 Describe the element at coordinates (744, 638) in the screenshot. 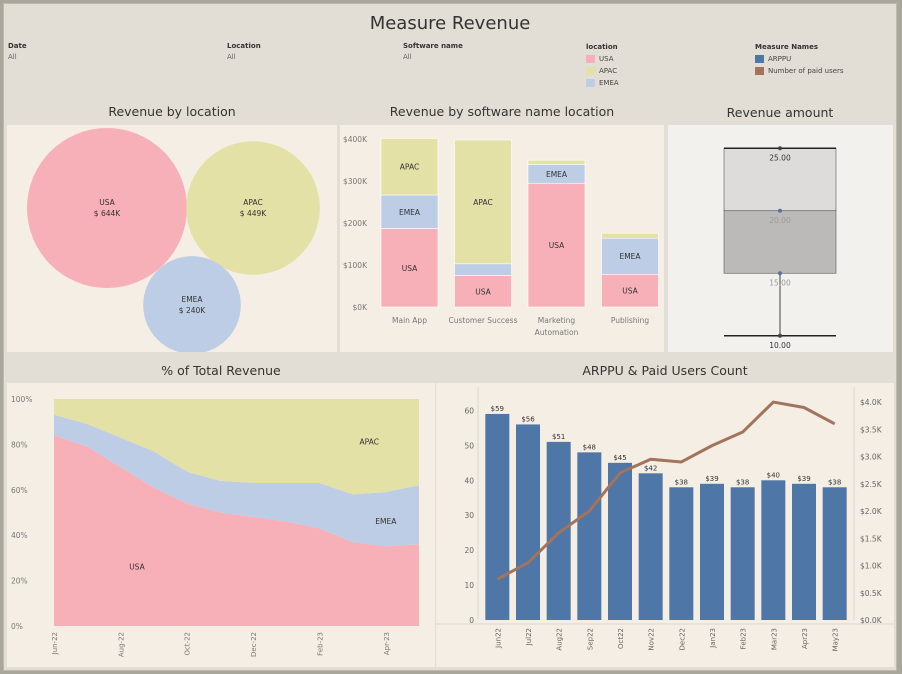

I see `x-tick-label: Feb23` at that location.